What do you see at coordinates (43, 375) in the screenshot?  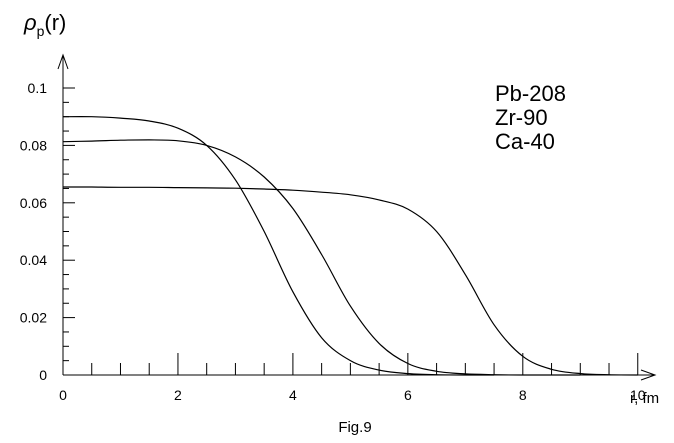 I see `y-tick-label: 0` at bounding box center [43, 375].